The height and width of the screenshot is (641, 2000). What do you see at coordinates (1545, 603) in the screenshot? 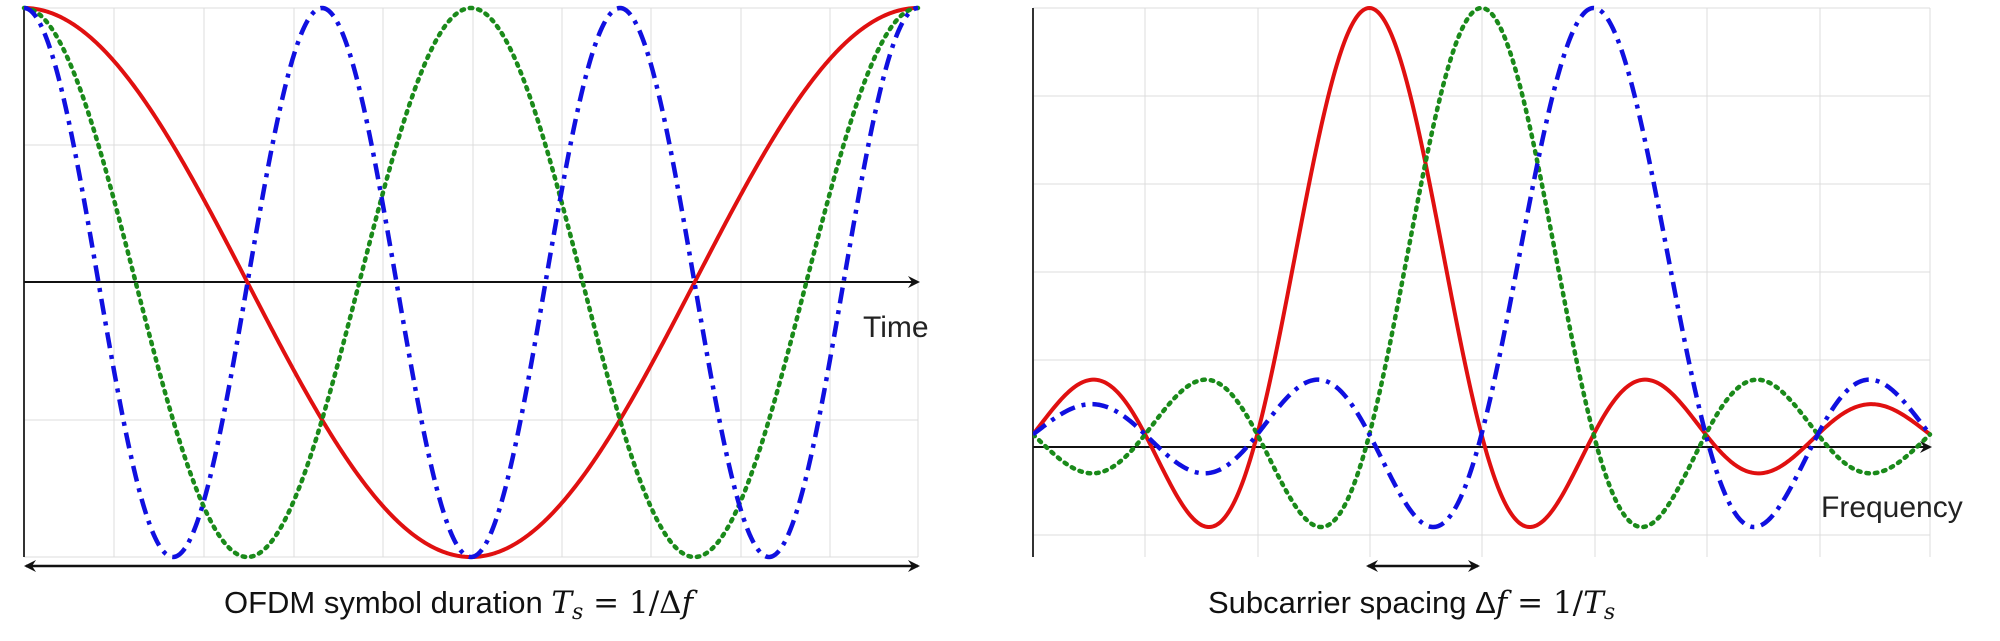
I see `caption-equals: = 1/` at bounding box center [1545, 603].